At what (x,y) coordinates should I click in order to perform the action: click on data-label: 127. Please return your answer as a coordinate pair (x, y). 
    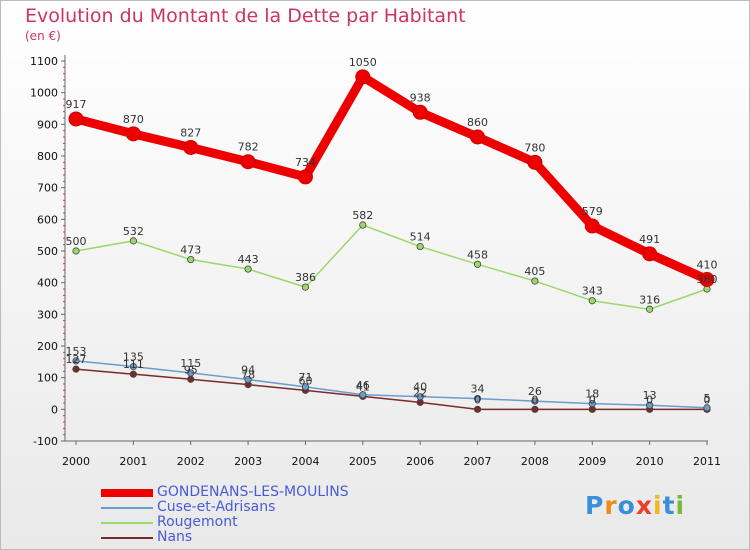
    Looking at the image, I should click on (76, 359).